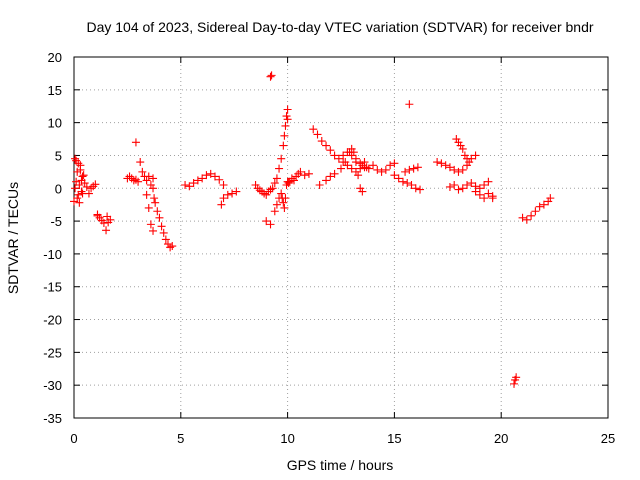  What do you see at coordinates (287, 438) in the screenshot?
I see `x-tick-label: 10` at bounding box center [287, 438].